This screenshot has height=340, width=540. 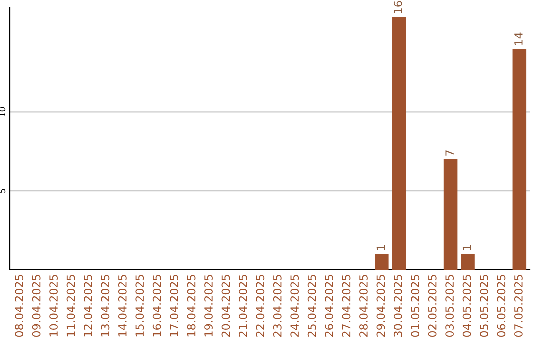 What do you see at coordinates (467, 306) in the screenshot?
I see `x-tick-label: 04.05.2025` at bounding box center [467, 306].